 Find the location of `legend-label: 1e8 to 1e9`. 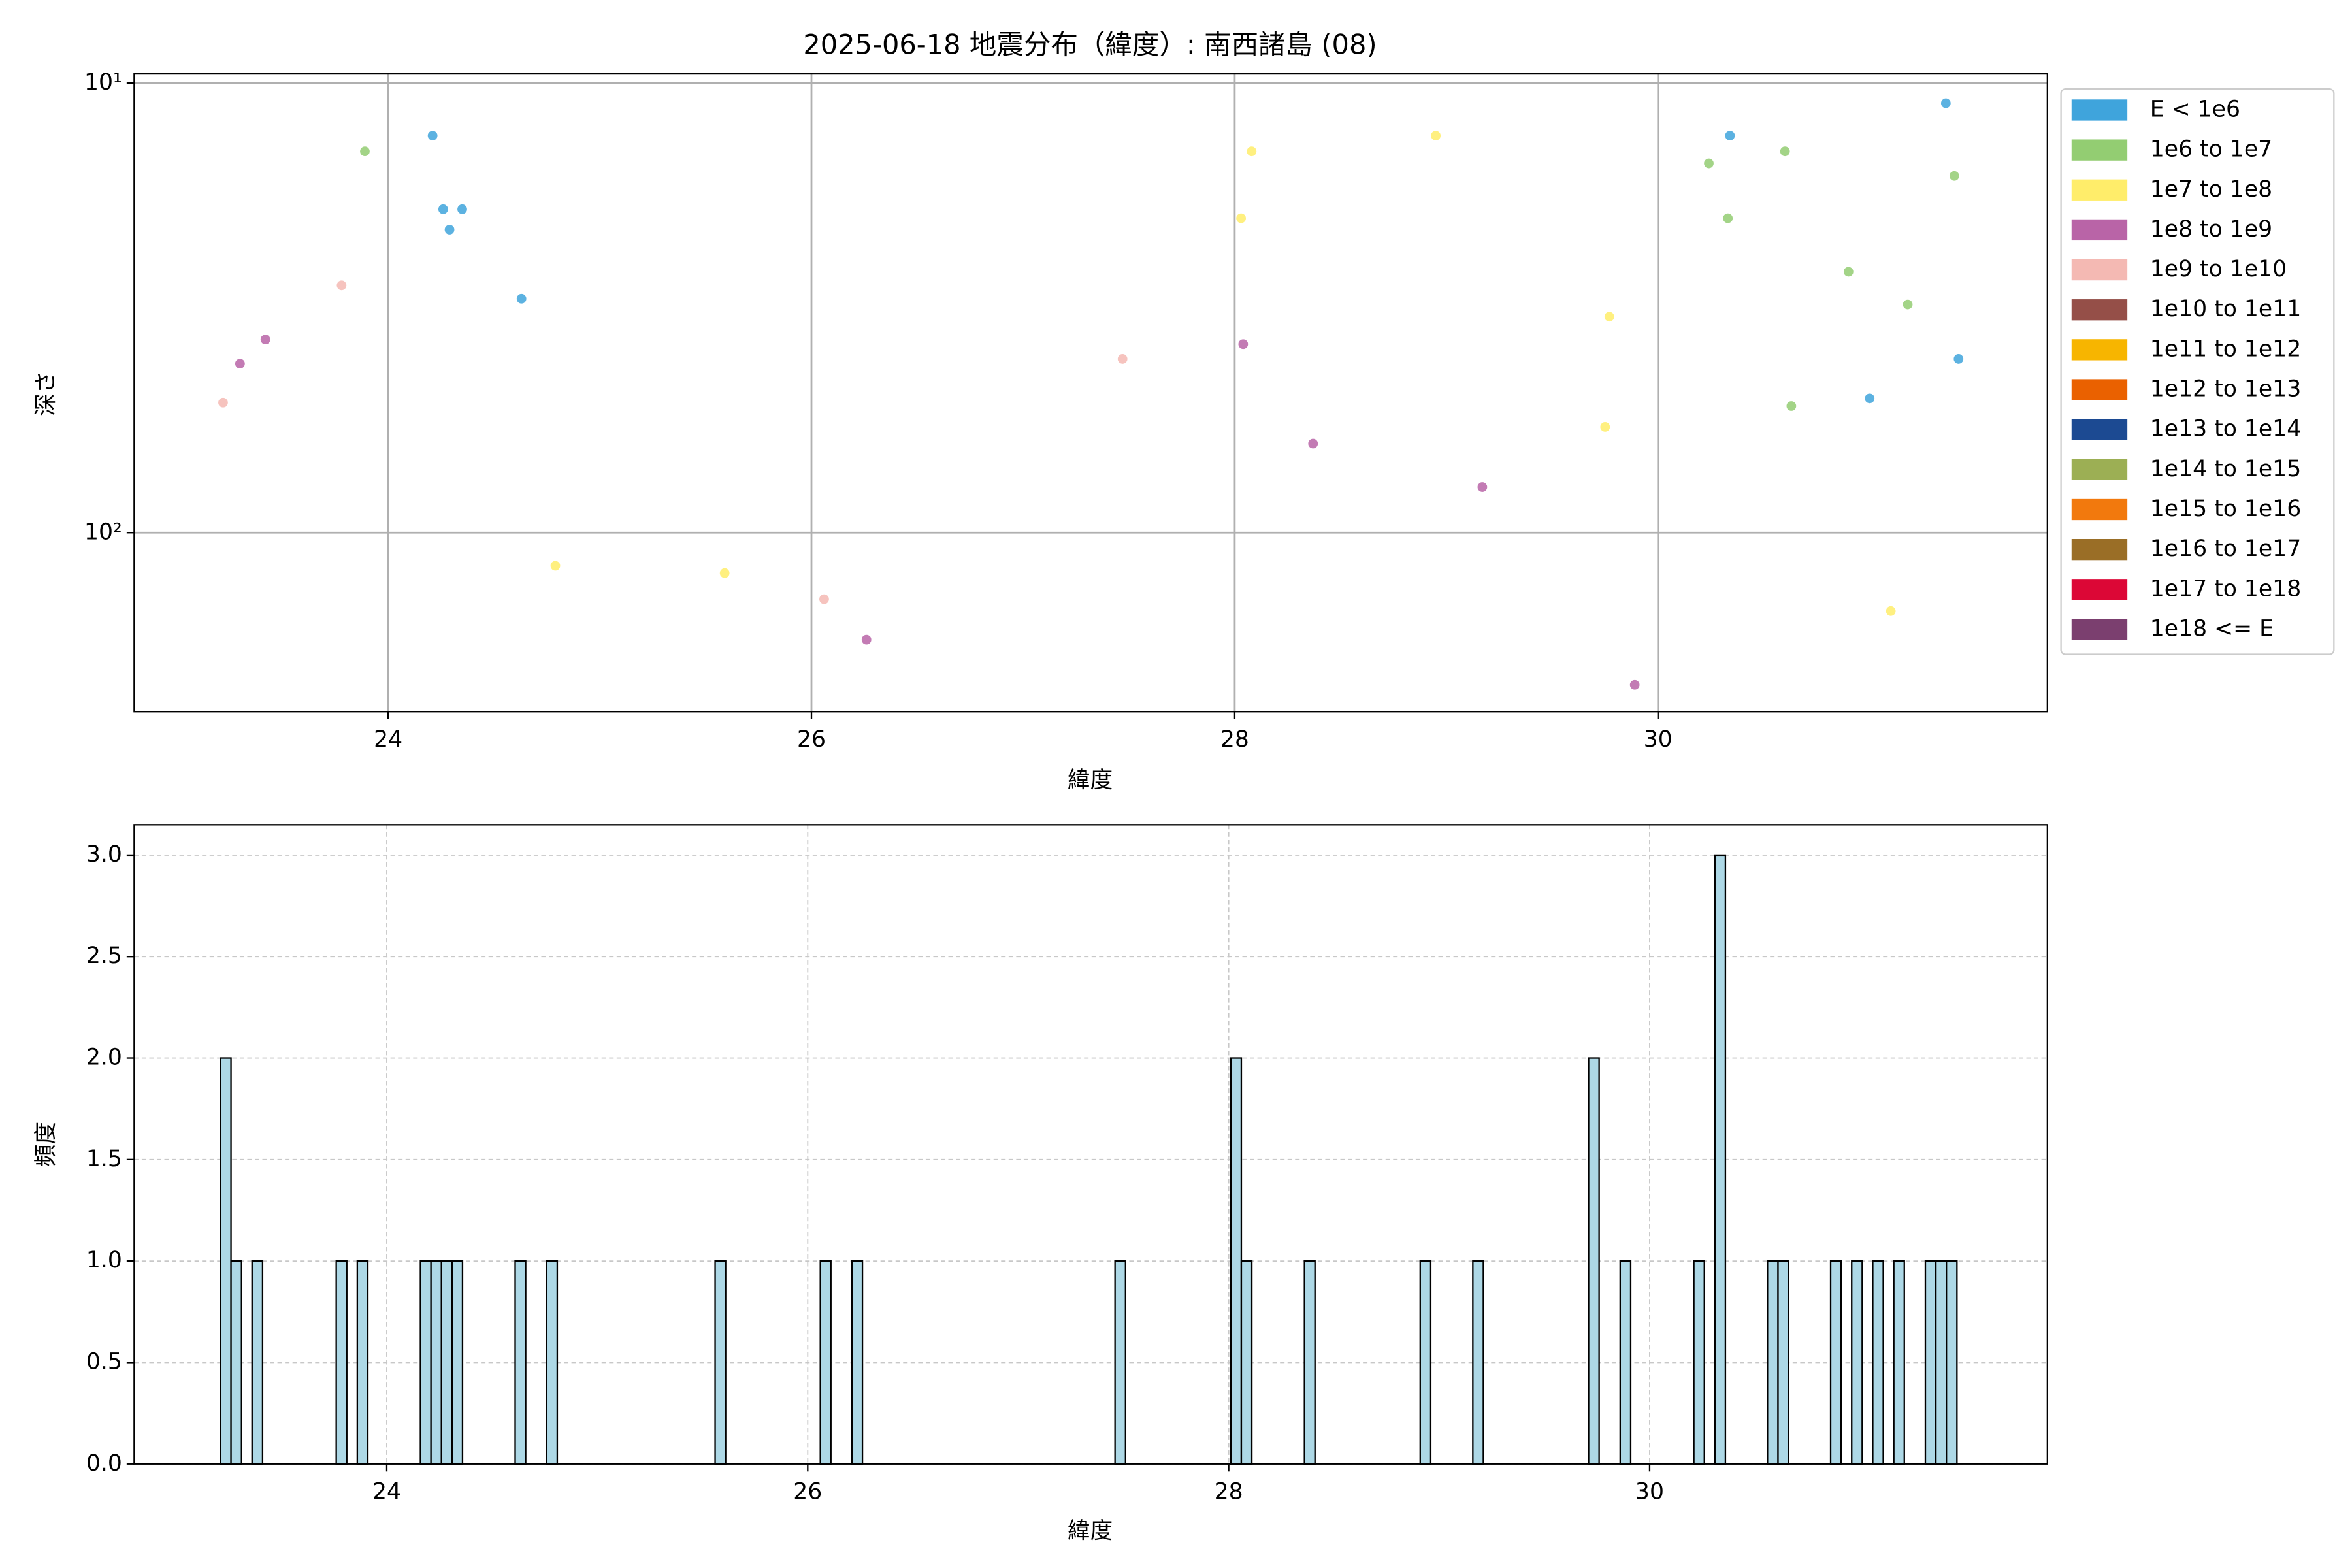

legend-label: 1e8 to 1e9 is located at coordinates (2211, 229).